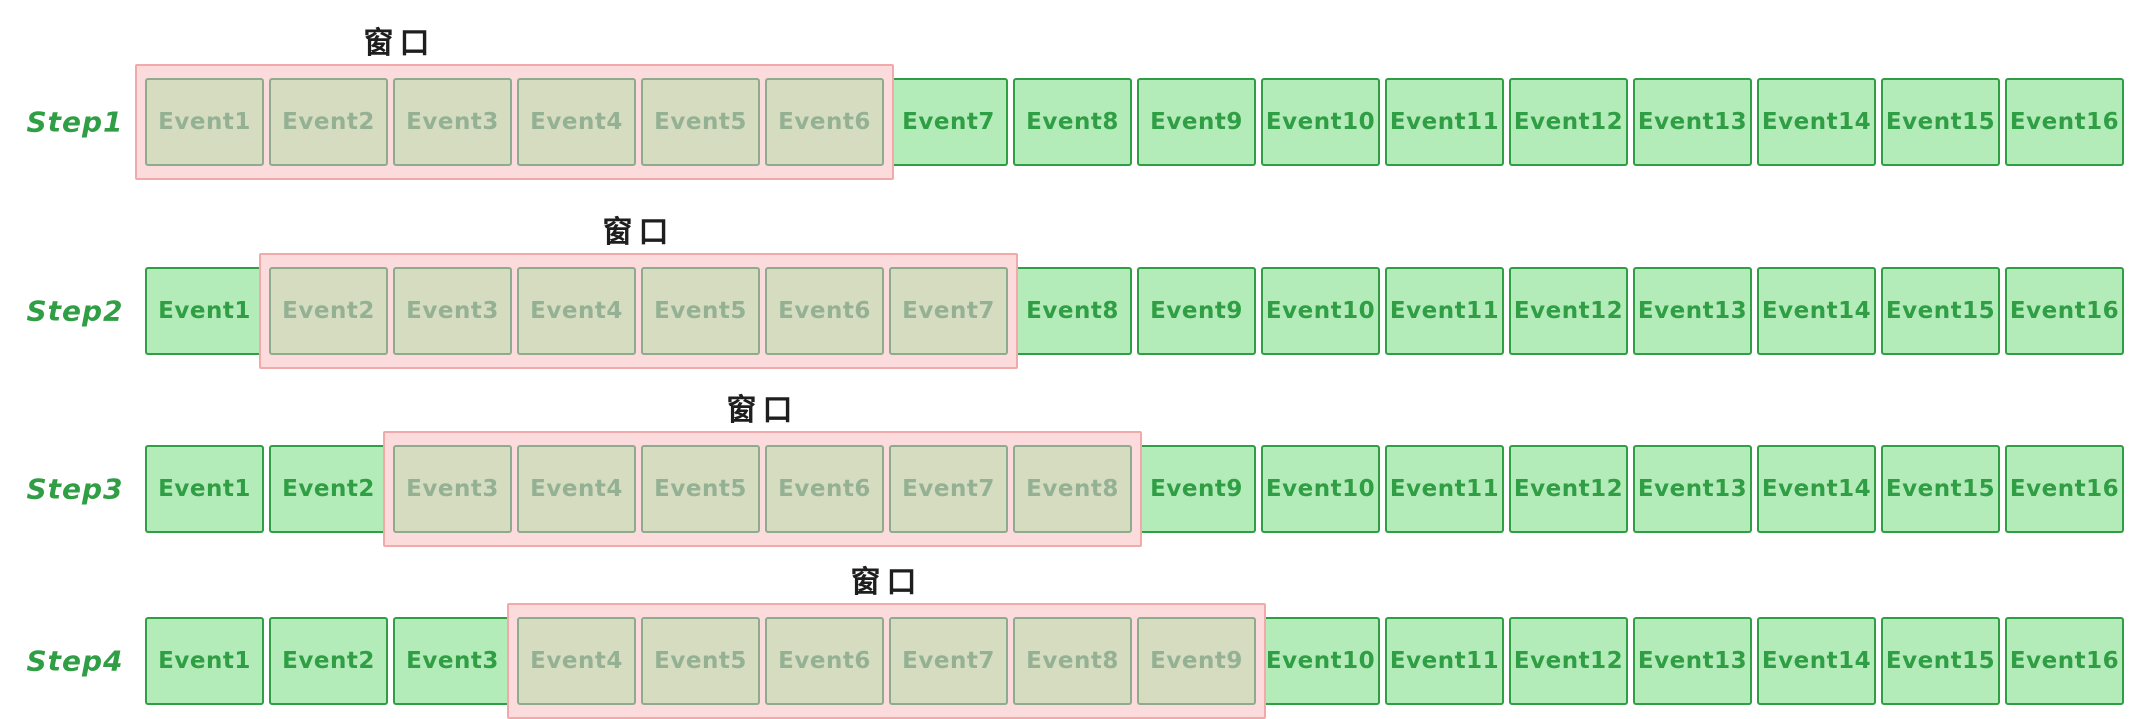 This screenshot has height=719, width=2132. Describe the element at coordinates (75, 122) in the screenshot. I see `step-label: Step1` at that location.